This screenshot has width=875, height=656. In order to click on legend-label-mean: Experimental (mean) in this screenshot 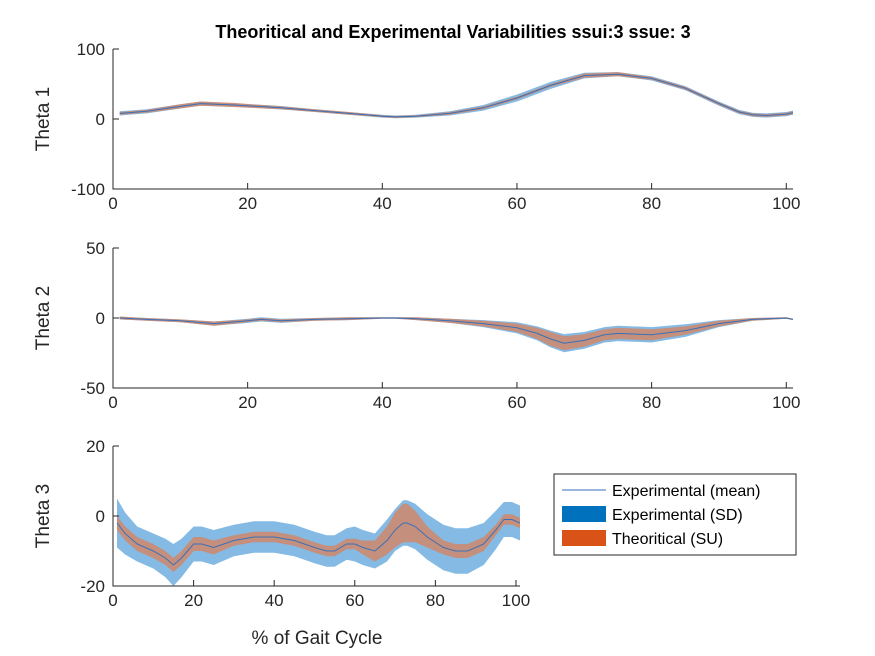, I will do `click(686, 491)`.